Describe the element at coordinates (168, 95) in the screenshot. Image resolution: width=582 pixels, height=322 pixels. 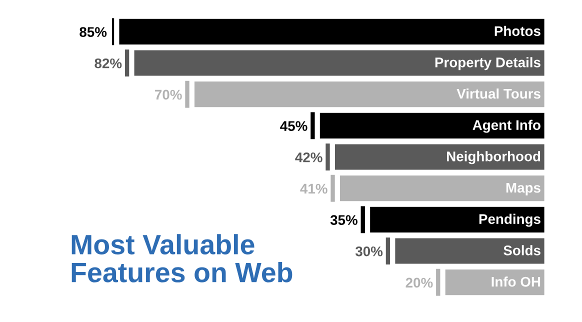
I see `data-label: 70%` at that location.